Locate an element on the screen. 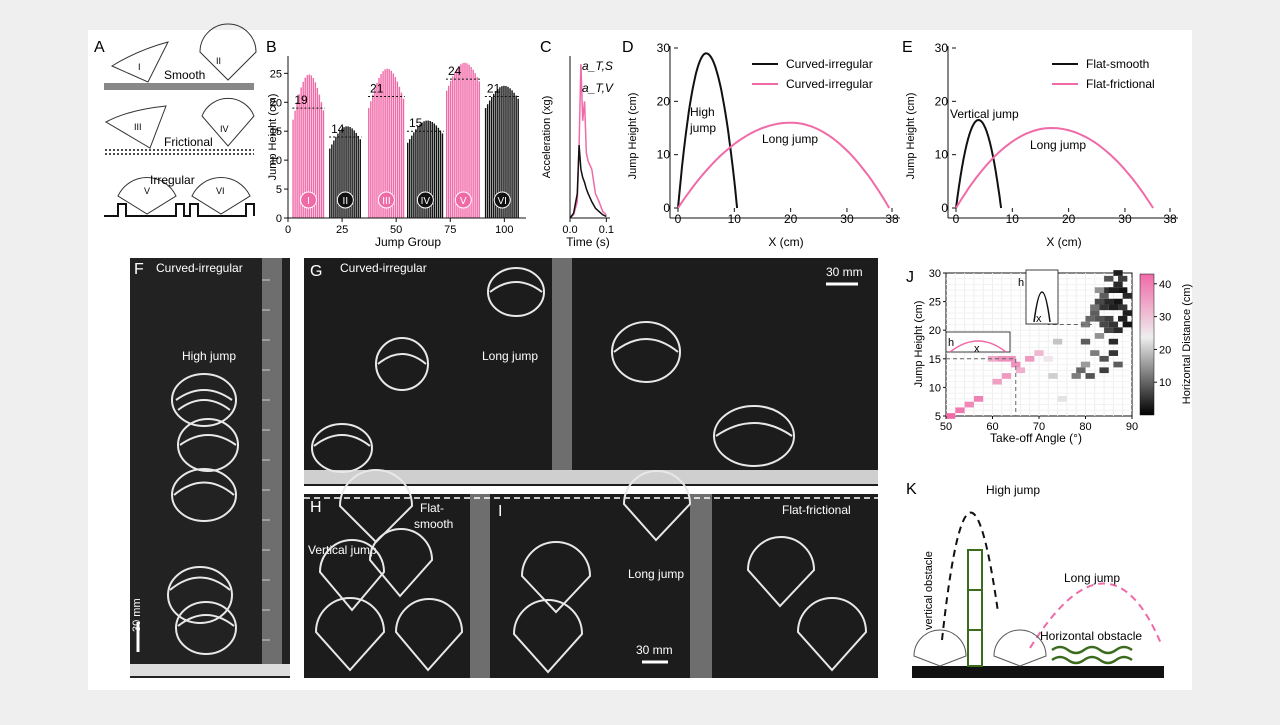 The height and width of the screenshot is (725, 1280). e-ytick-label: 20 is located at coordinates (942, 101).